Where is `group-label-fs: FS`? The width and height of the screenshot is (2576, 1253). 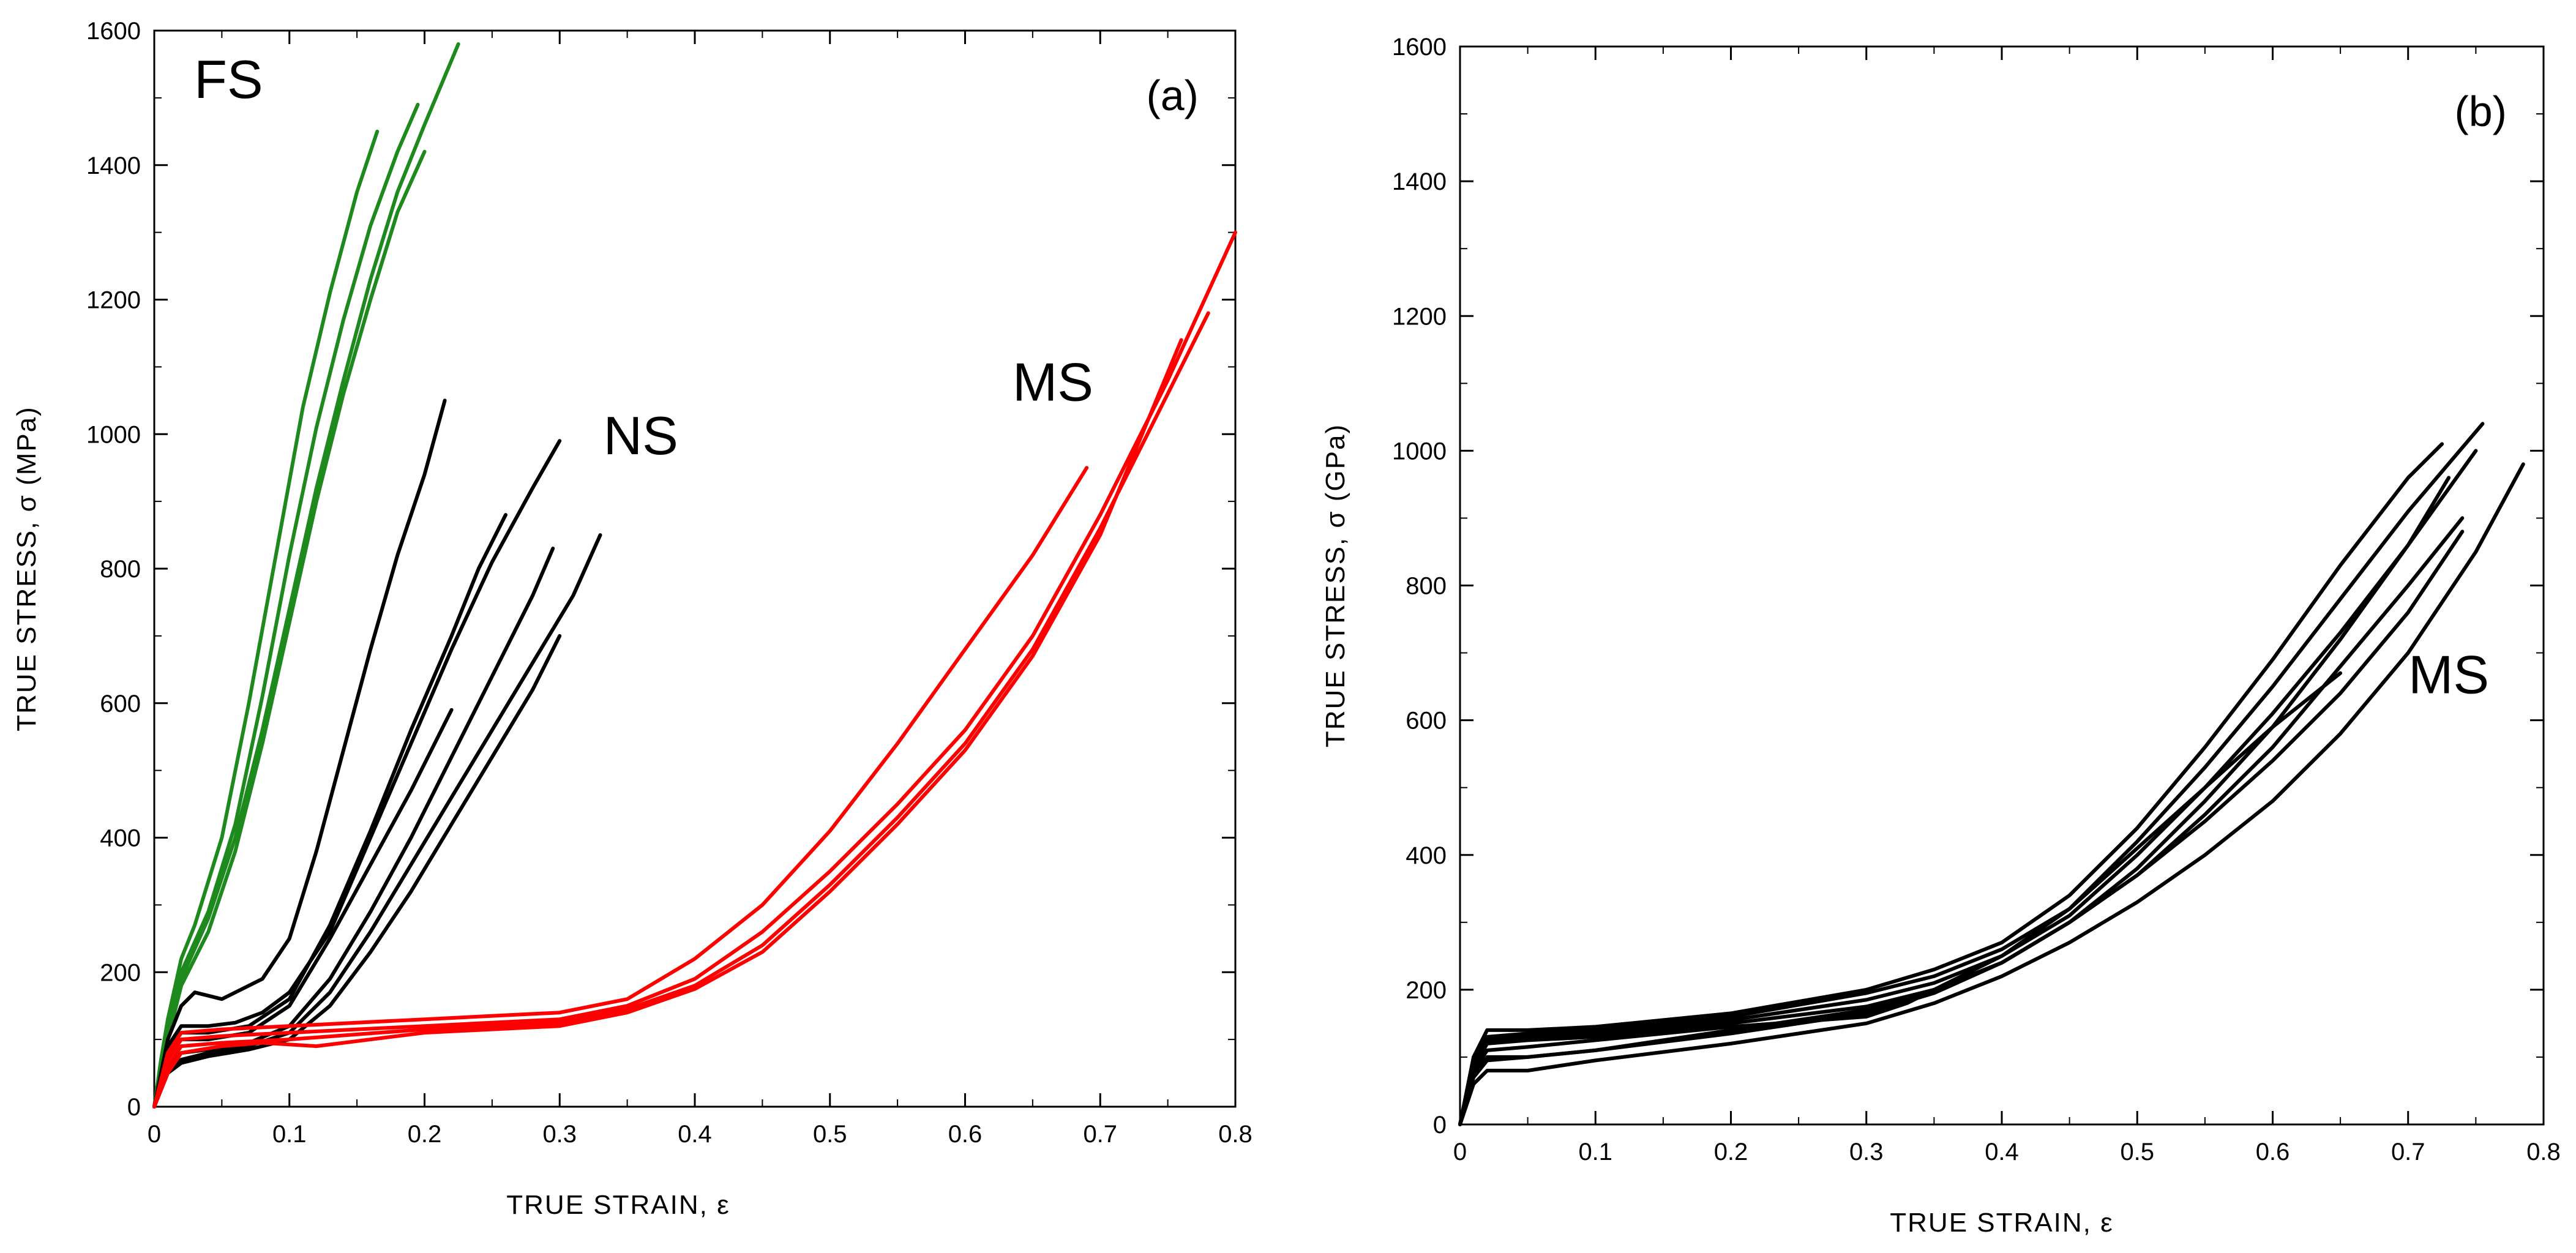 group-label-fs: FS is located at coordinates (229, 79).